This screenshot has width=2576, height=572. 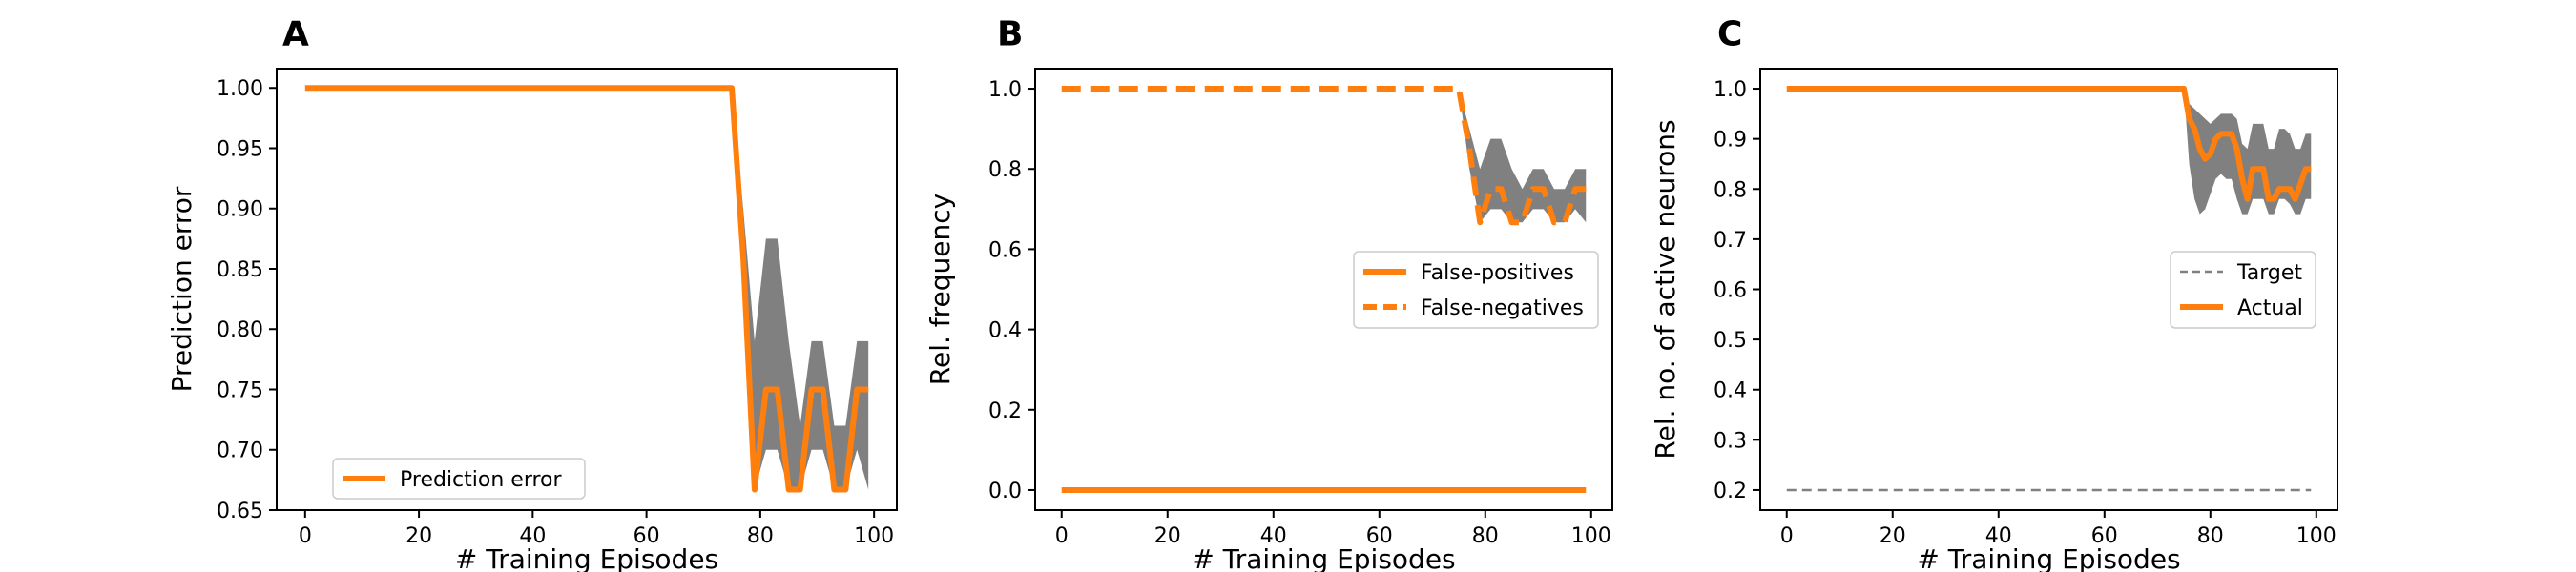 I want to click on y-tick-label: 0.90, so click(x=240, y=210).